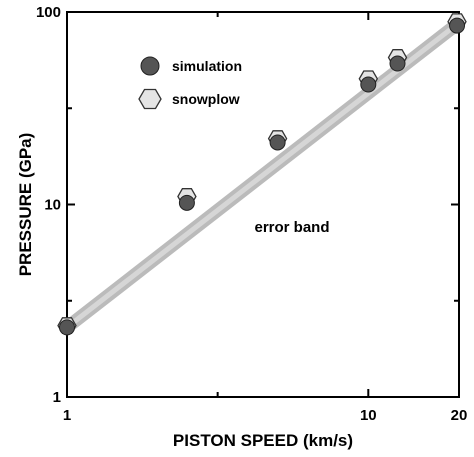 This screenshot has width=474, height=457. I want to click on x-tick-label: 10, so click(368, 415).